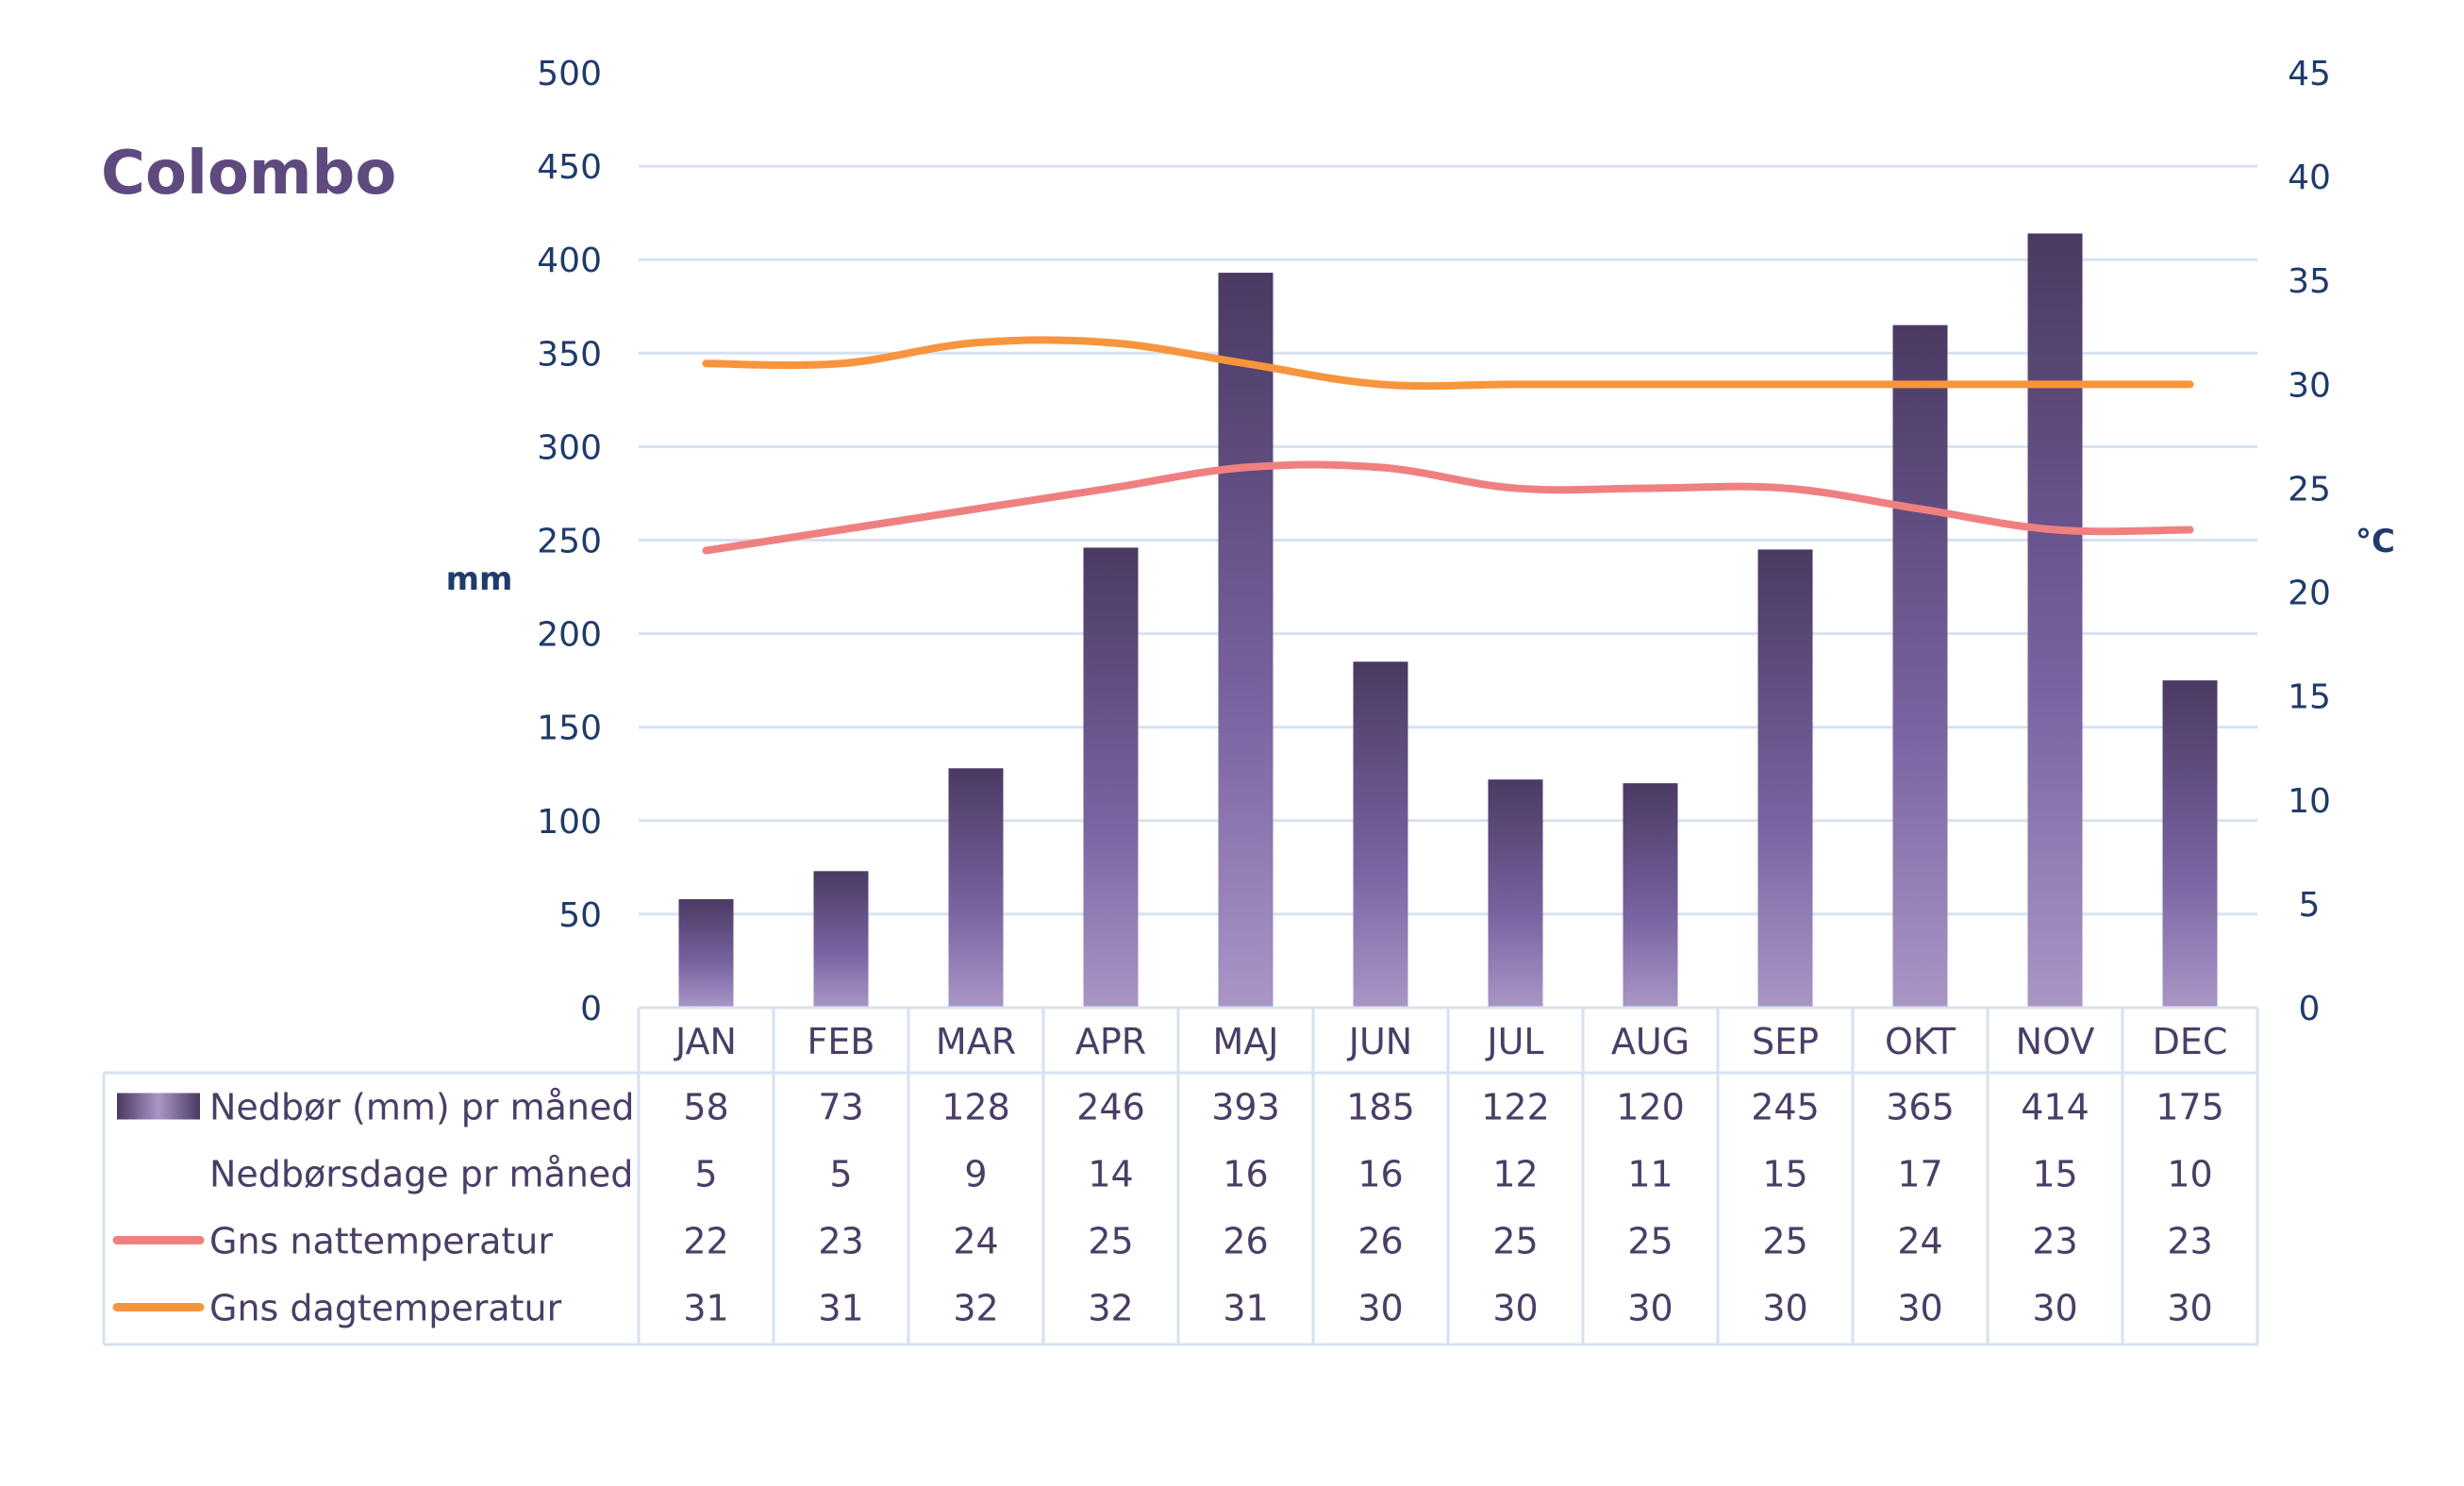 This screenshot has height=1486, width=2464. I want to click on table-cell: 245, so click(1786, 1107).